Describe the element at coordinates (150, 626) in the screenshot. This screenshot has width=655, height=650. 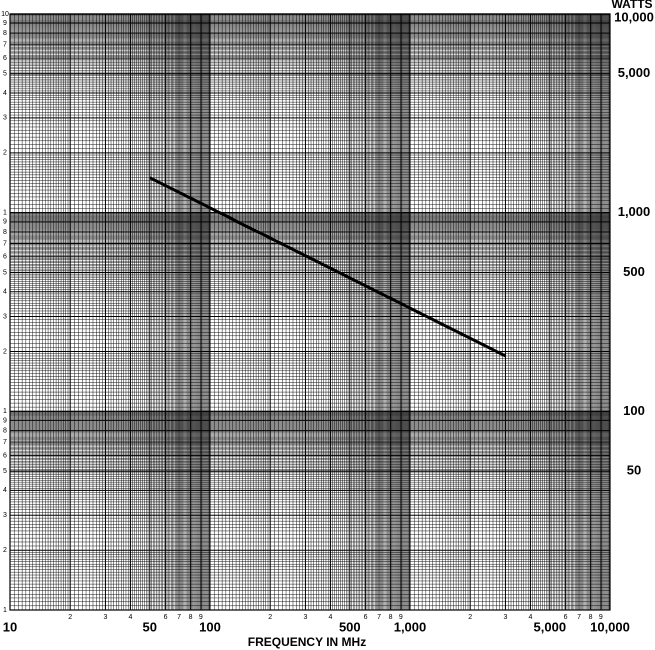
I see `x-tick-label: 50` at that location.